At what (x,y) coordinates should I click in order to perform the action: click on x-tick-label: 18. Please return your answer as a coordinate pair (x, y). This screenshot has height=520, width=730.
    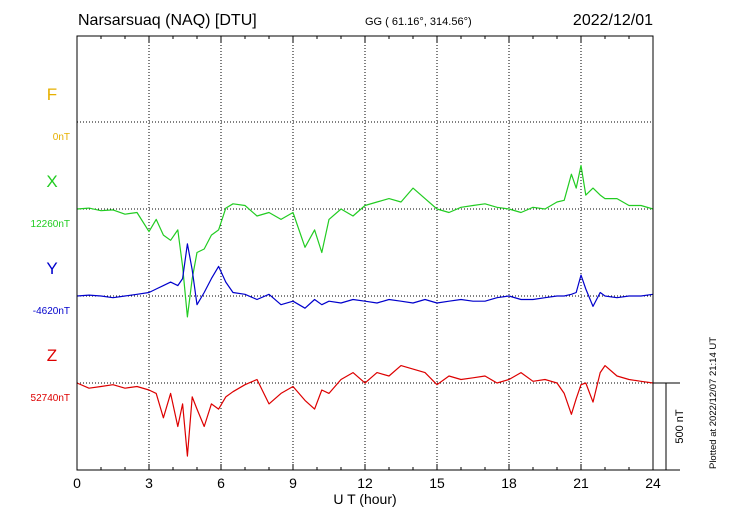
    Looking at the image, I should click on (509, 483).